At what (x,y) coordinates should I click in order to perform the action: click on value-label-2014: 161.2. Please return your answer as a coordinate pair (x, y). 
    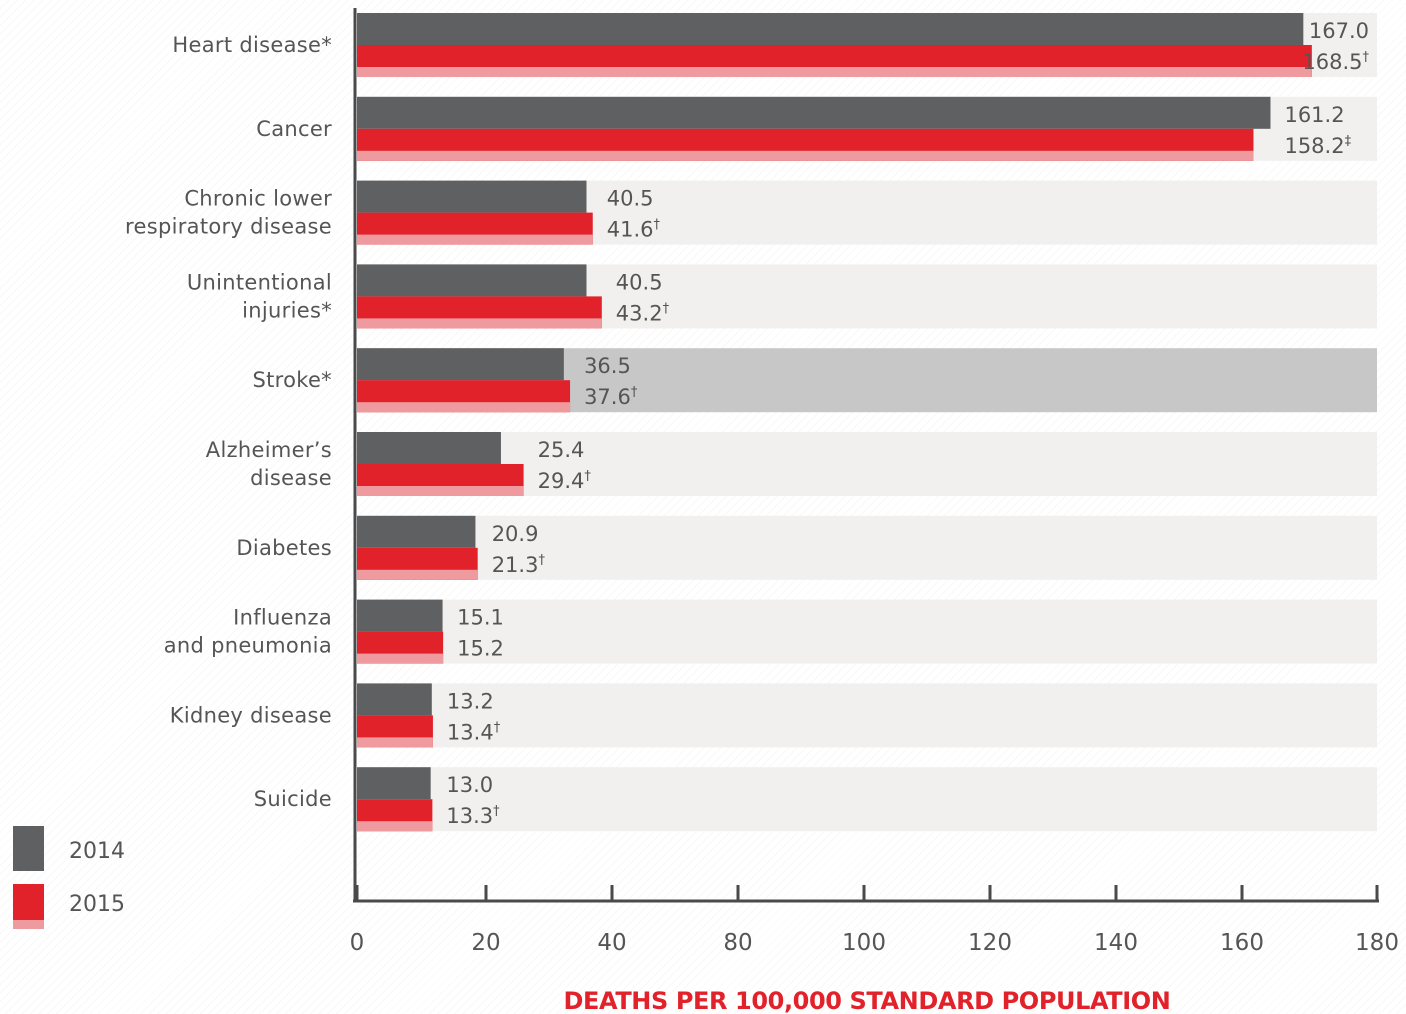
    Looking at the image, I should click on (1314, 115).